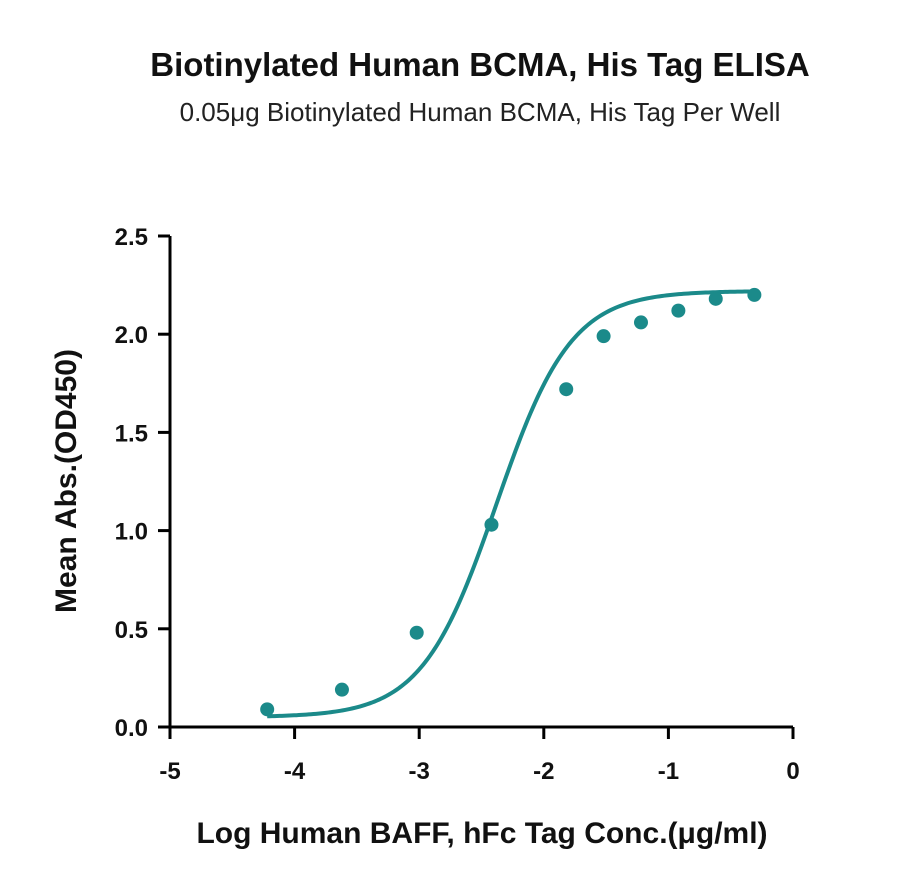  What do you see at coordinates (66, 481) in the screenshot?
I see `y-axis-label: Mean Abs.(OD450)` at bounding box center [66, 481].